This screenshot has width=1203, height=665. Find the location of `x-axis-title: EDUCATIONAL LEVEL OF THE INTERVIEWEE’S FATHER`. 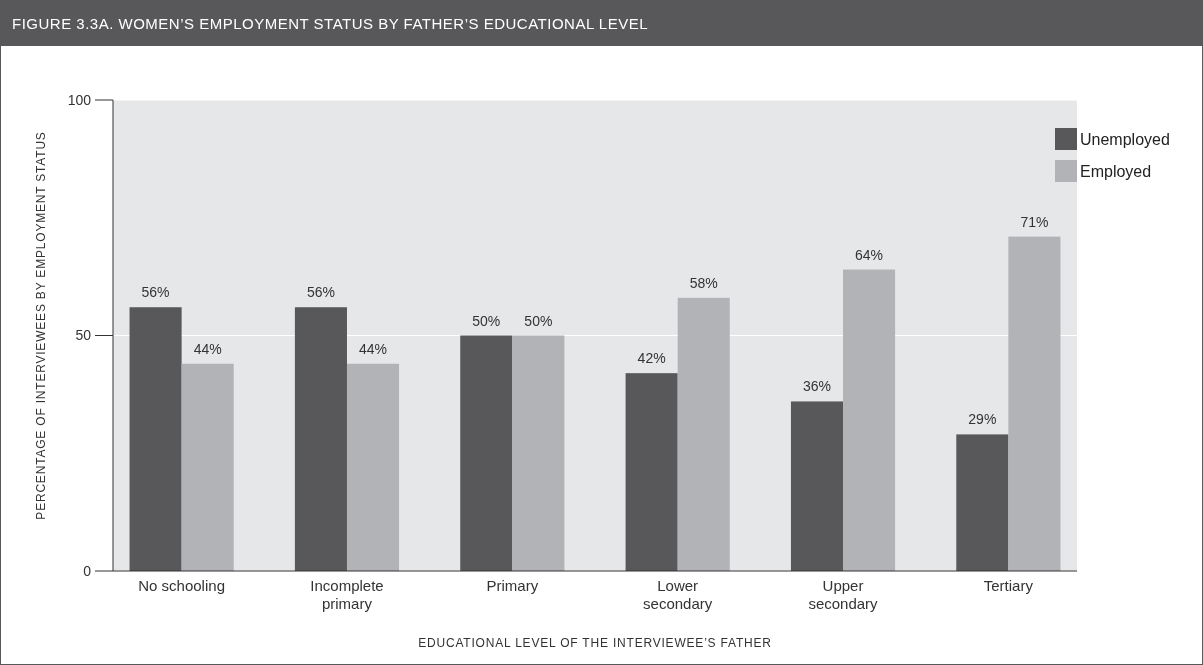

x-axis-title: EDUCATIONAL LEVEL OF THE INTERVIEWEE’S FATHER is located at coordinates (595, 643).